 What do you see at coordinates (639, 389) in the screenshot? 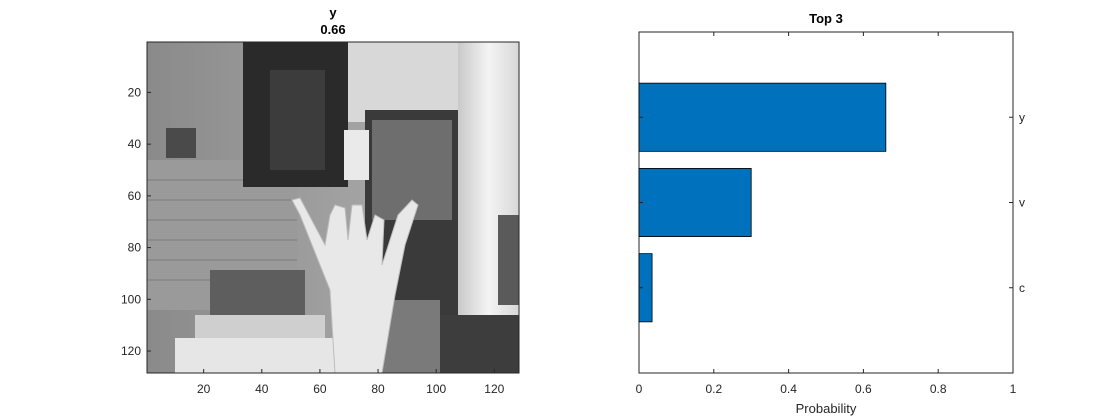
I see `x-tick-label: 0` at bounding box center [639, 389].